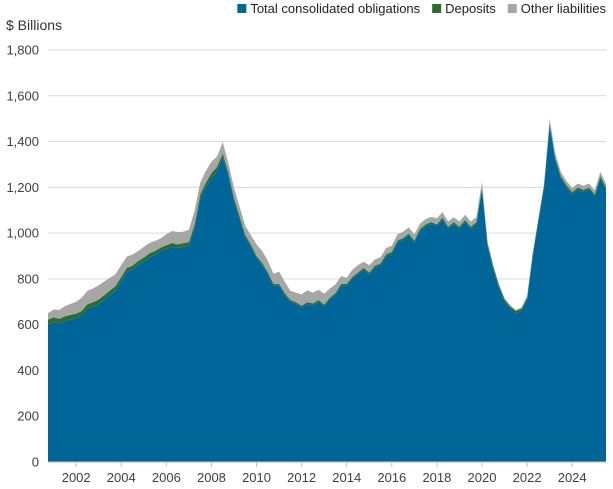 The image size is (613, 489). I want to click on legend-item: Deposits, so click(464, 8).